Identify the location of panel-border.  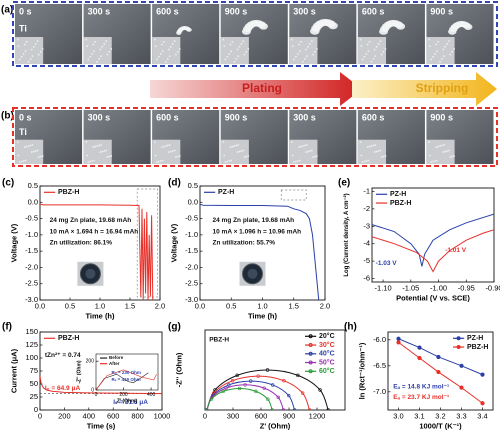
(255, 137).